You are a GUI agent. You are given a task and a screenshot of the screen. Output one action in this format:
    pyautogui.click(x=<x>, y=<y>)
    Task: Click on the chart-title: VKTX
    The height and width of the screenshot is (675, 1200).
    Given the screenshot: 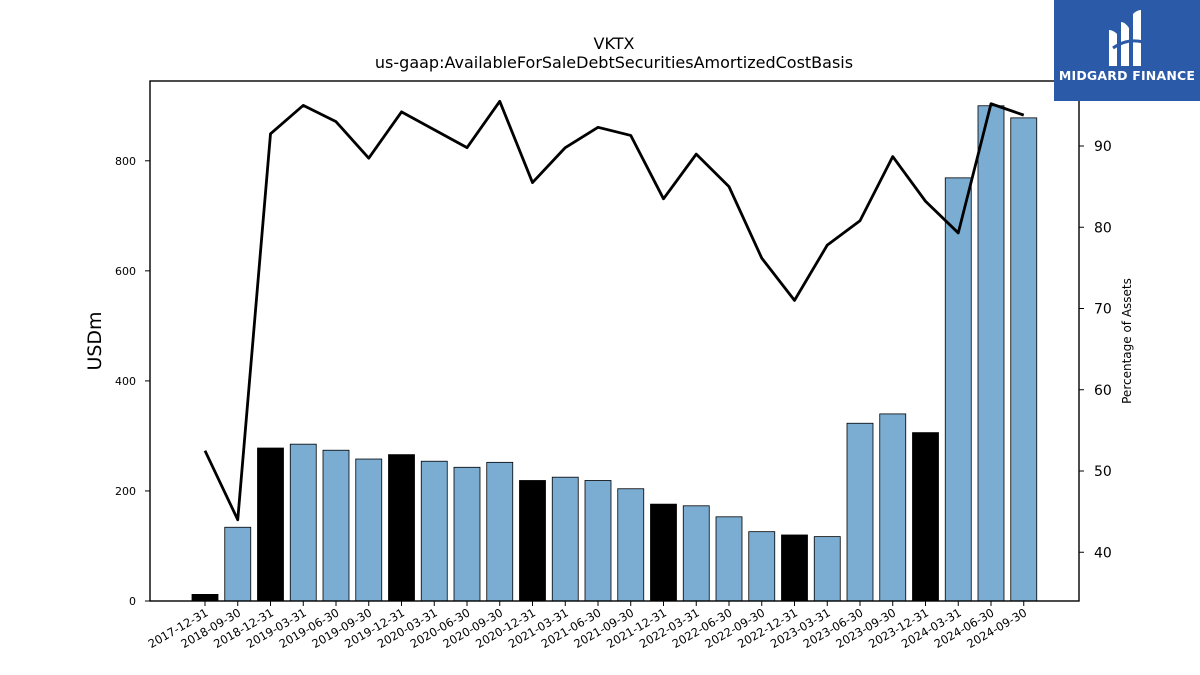 What is the action you would take?
    pyautogui.click(x=614, y=43)
    